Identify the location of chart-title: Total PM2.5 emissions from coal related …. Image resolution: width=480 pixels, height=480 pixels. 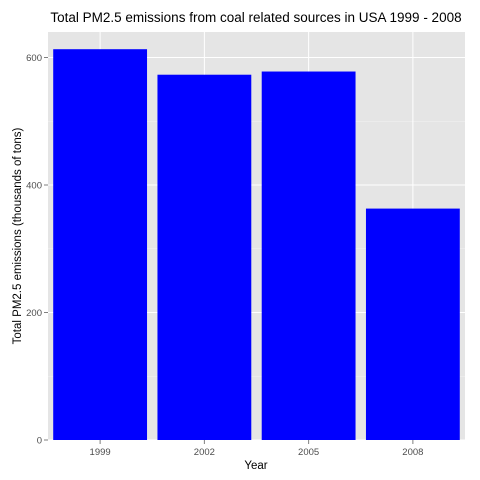
(255, 17).